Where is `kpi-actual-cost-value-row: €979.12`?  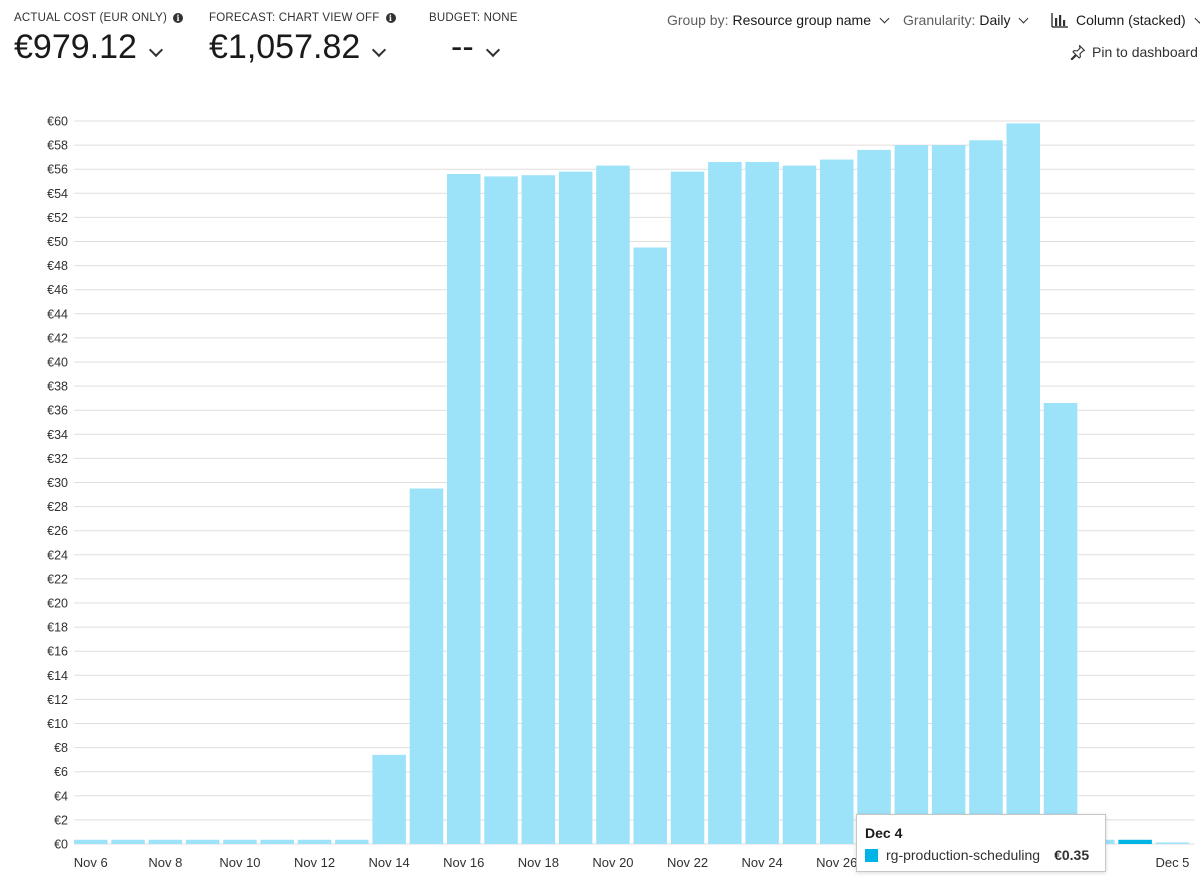 kpi-actual-cost-value-row: €979.12 is located at coordinates (98, 47).